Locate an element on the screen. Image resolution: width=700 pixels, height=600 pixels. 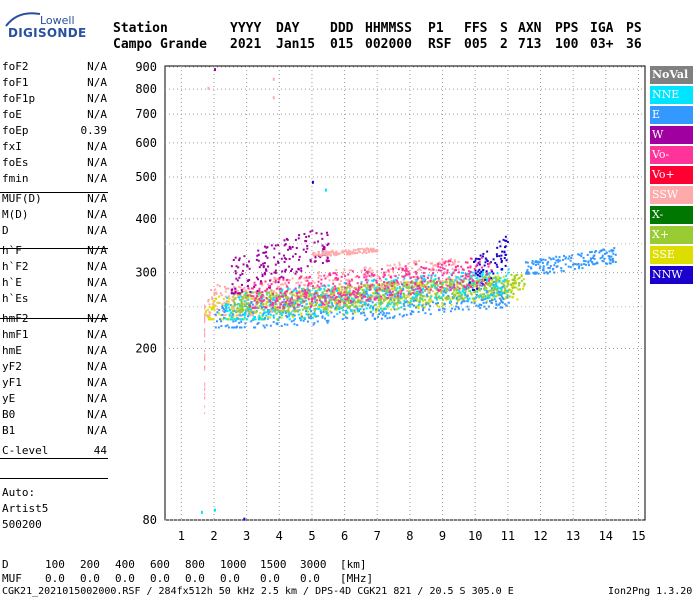
header-value: 002000 is located at coordinates (388, 44).